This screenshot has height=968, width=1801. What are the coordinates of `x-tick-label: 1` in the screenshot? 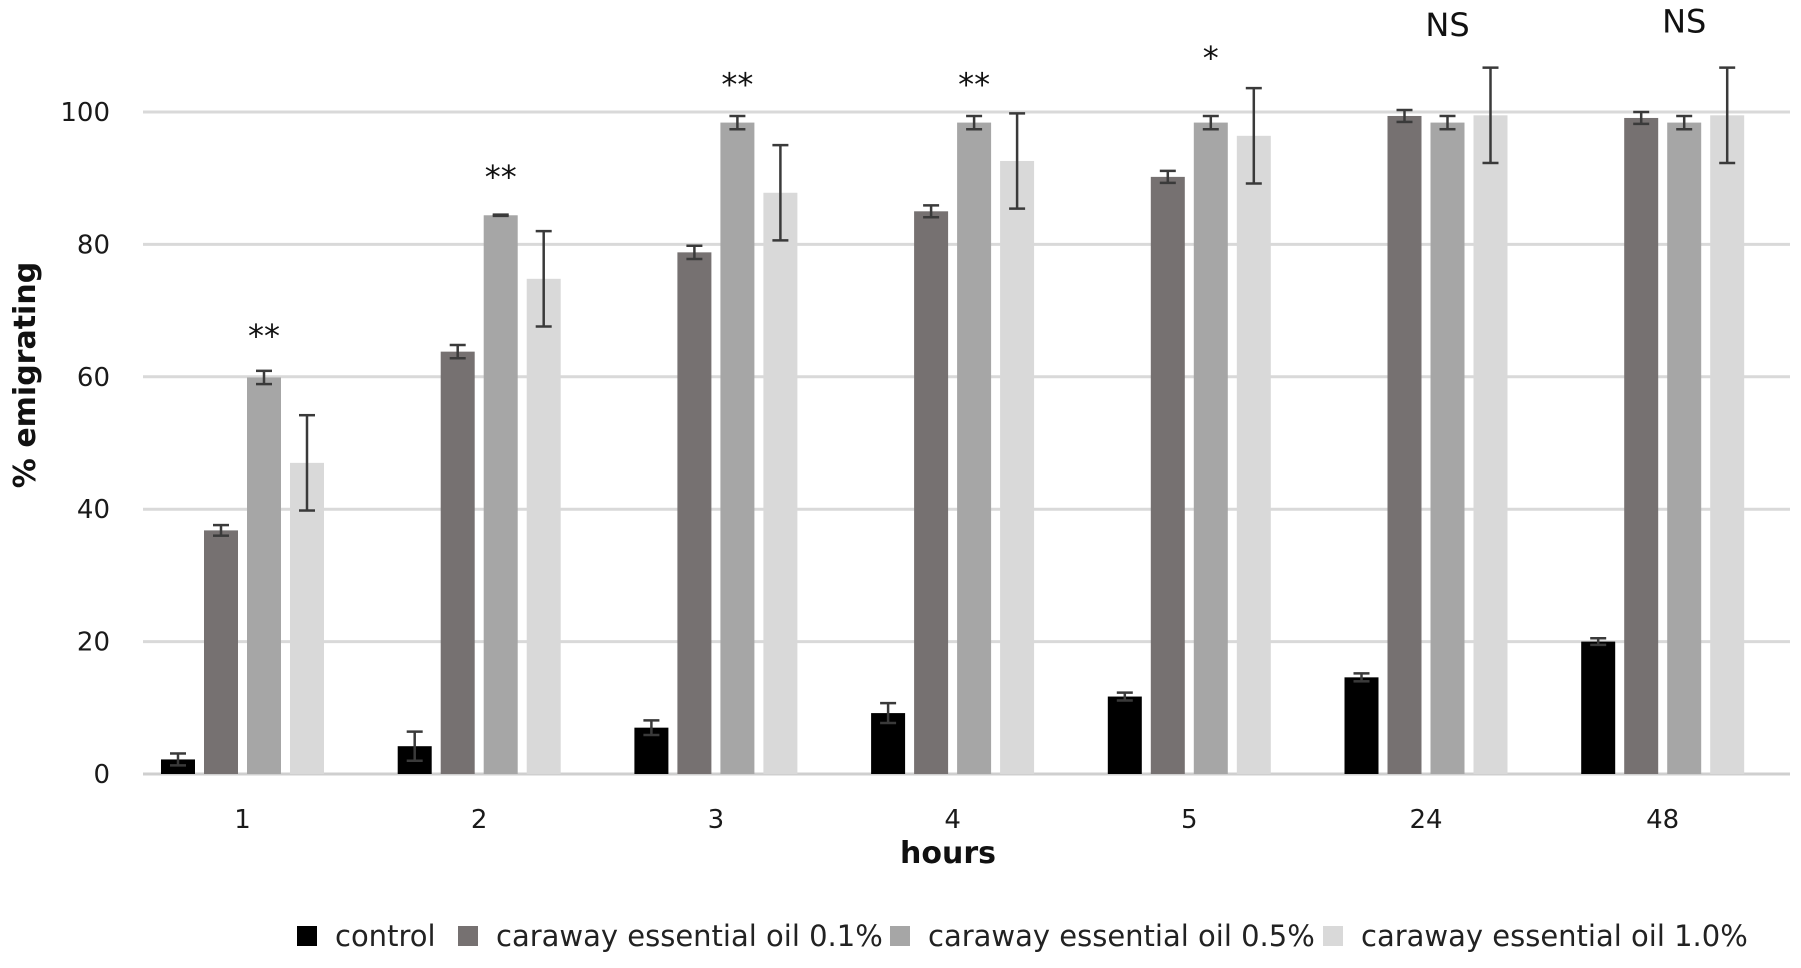 It's located at (242, 820).